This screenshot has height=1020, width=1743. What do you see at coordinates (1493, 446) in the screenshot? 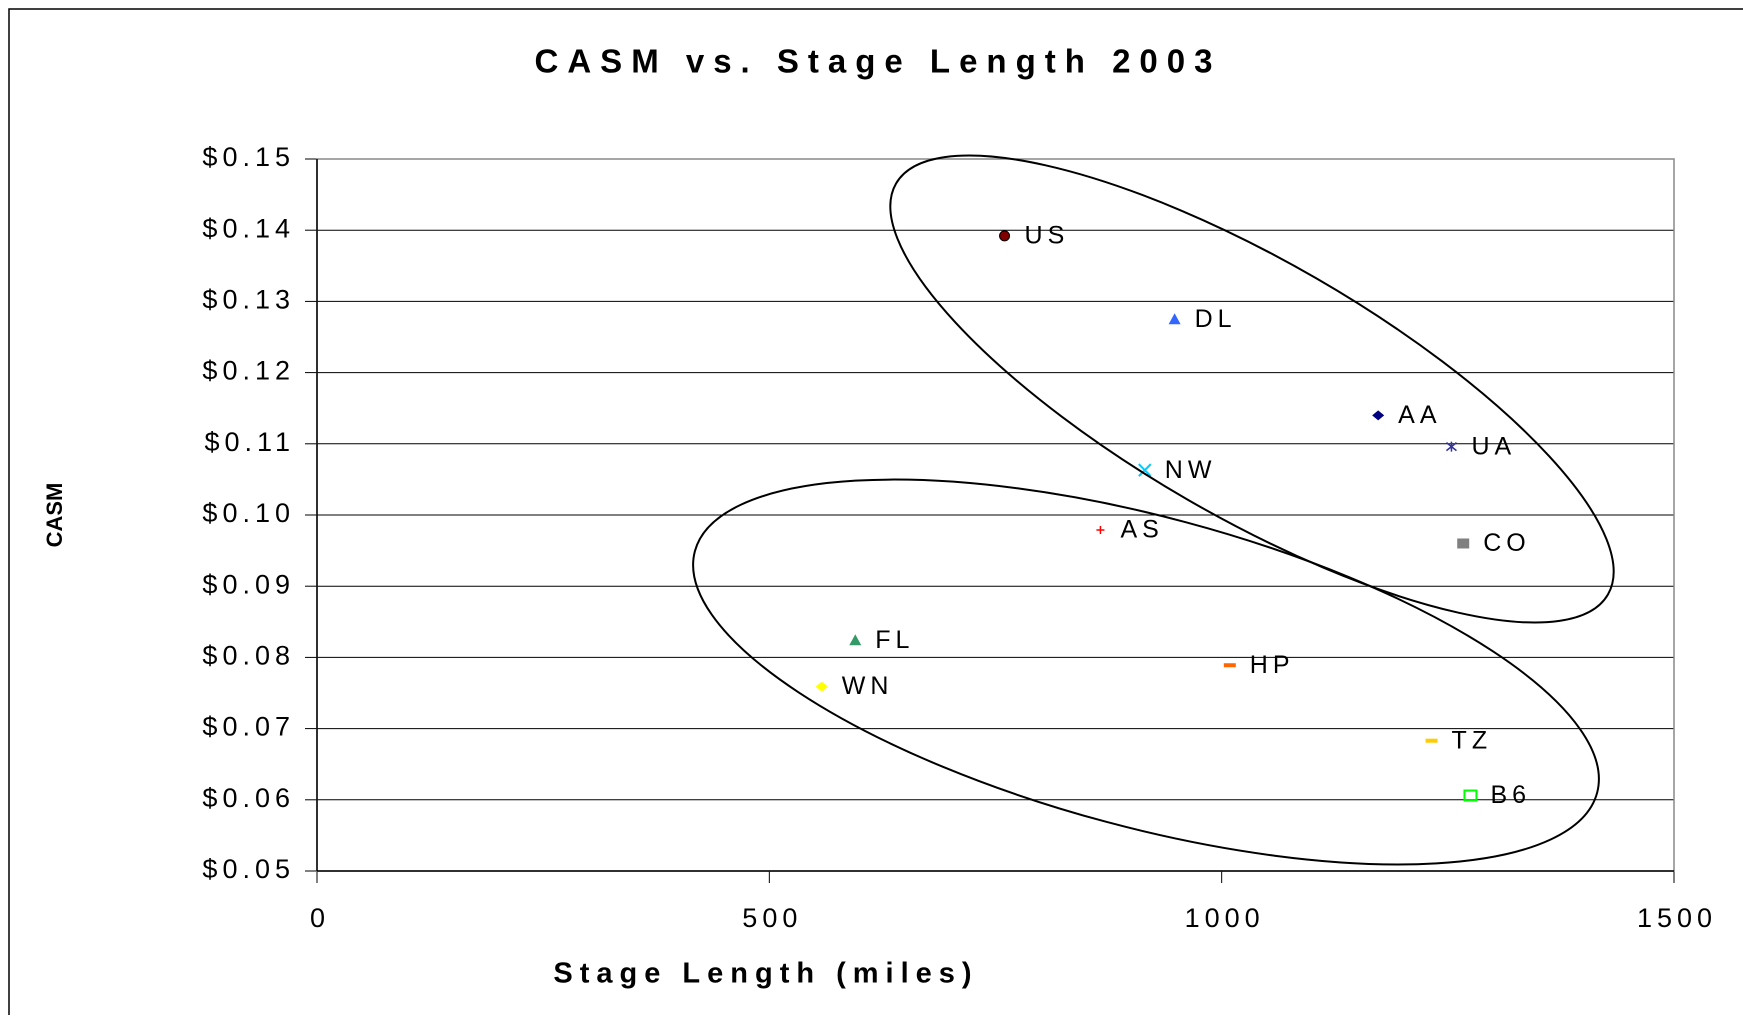
I see `point-label: UA` at bounding box center [1493, 446].